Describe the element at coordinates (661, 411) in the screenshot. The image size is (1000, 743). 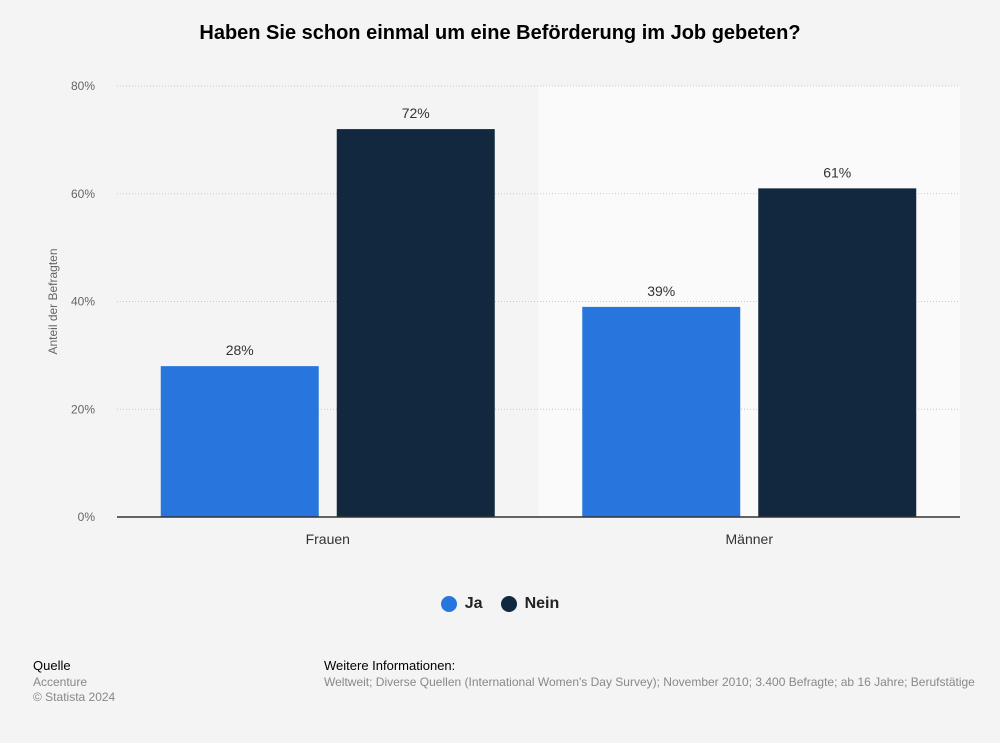
I see `bar-ja-männer` at that location.